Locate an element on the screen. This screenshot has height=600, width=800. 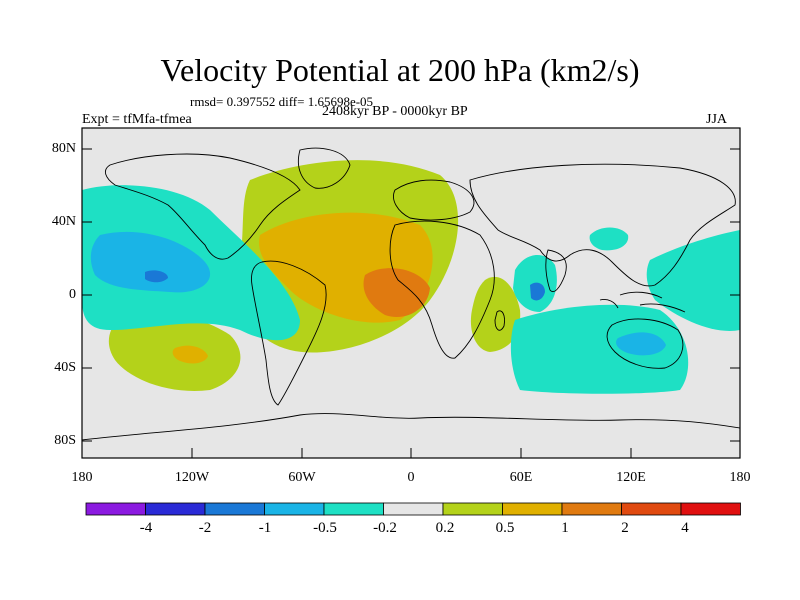
colorbar-label: 0.5 is located at coordinates (505, 528).